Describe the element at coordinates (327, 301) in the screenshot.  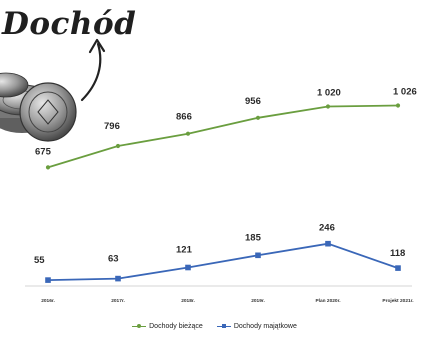
I see `x-tick-label: Plan 2020r.` at that location.